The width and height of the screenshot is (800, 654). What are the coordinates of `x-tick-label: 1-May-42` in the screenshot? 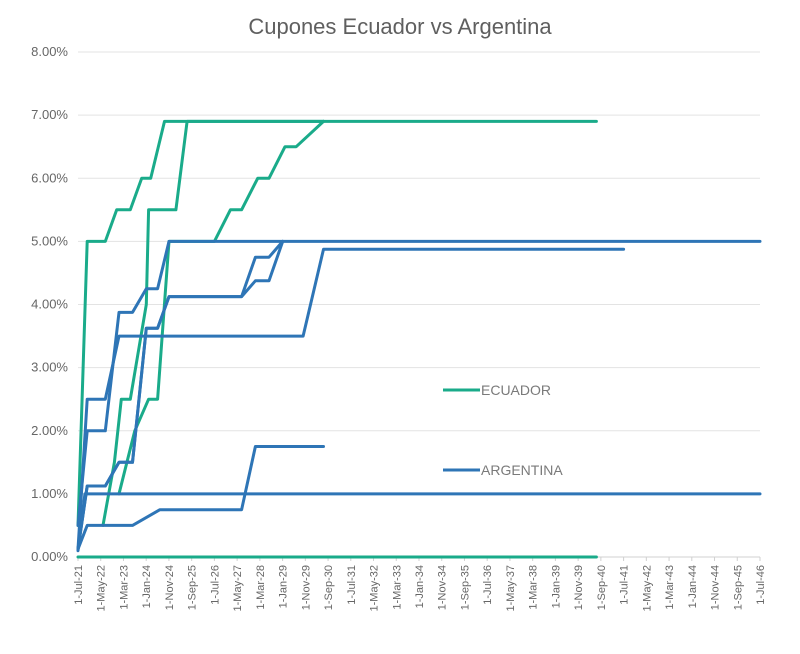 It's located at (647, 588).